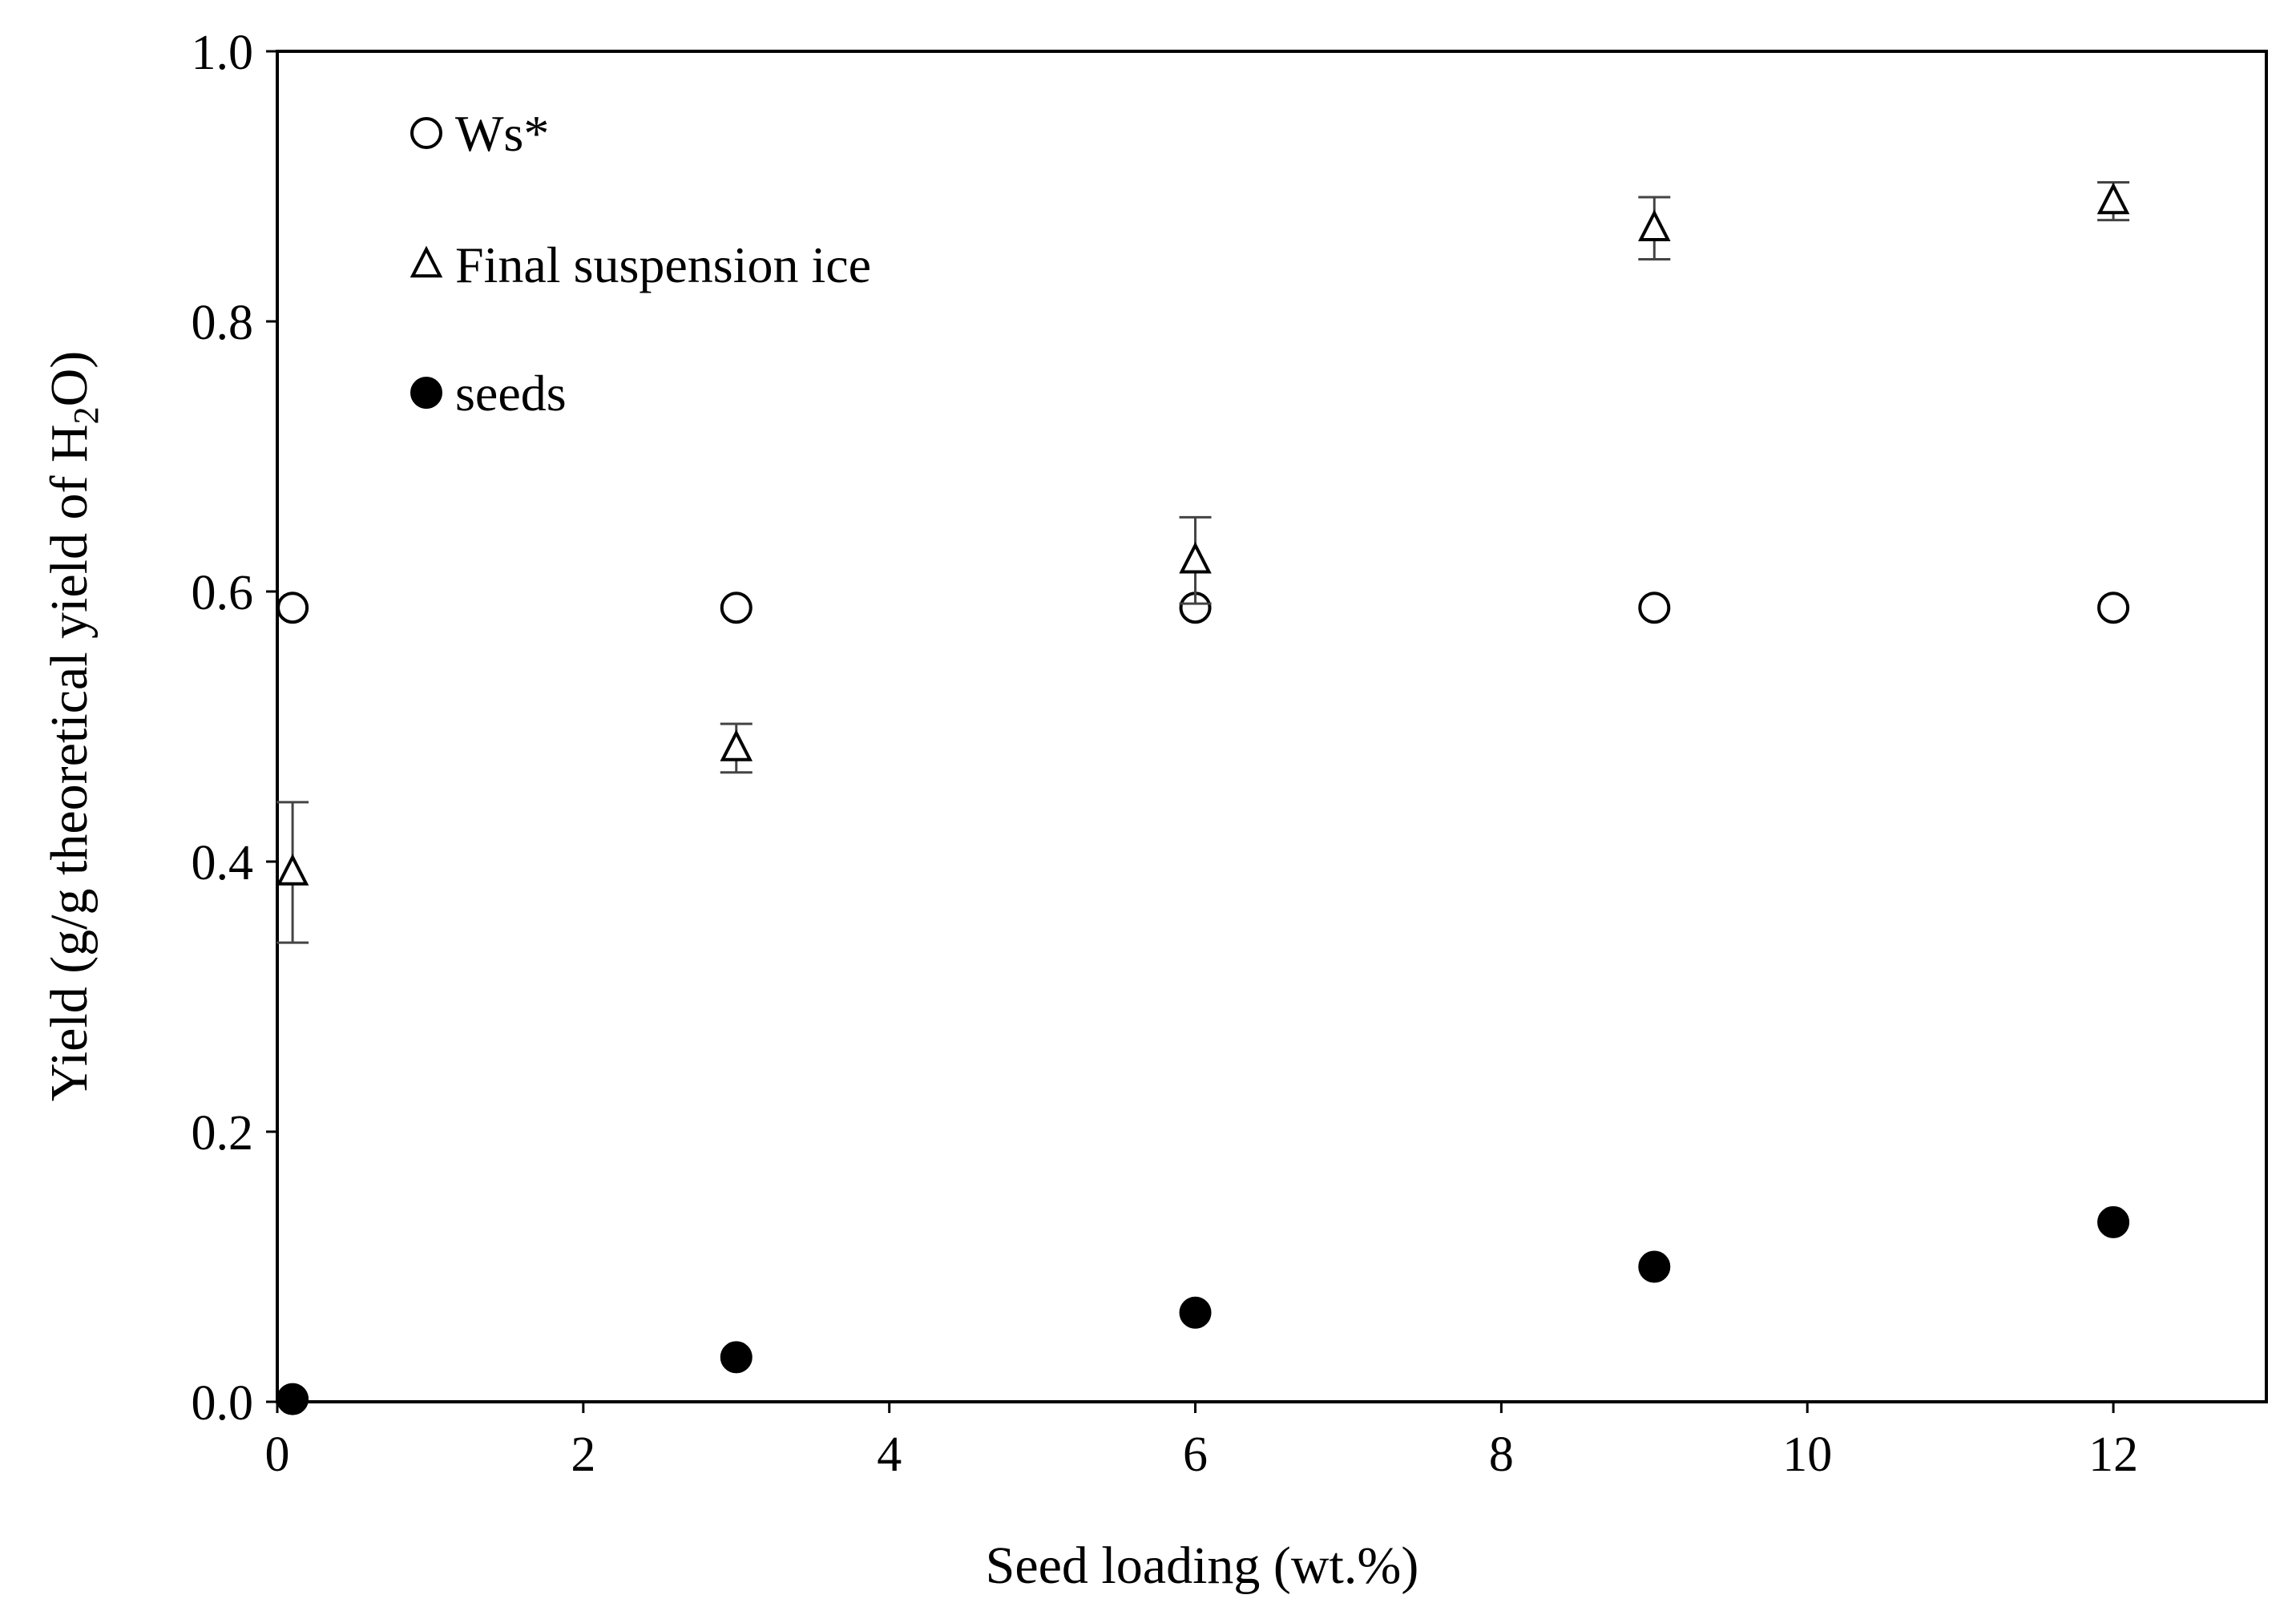  I want to click on y-tick-label: 0.0, so click(223, 1403).